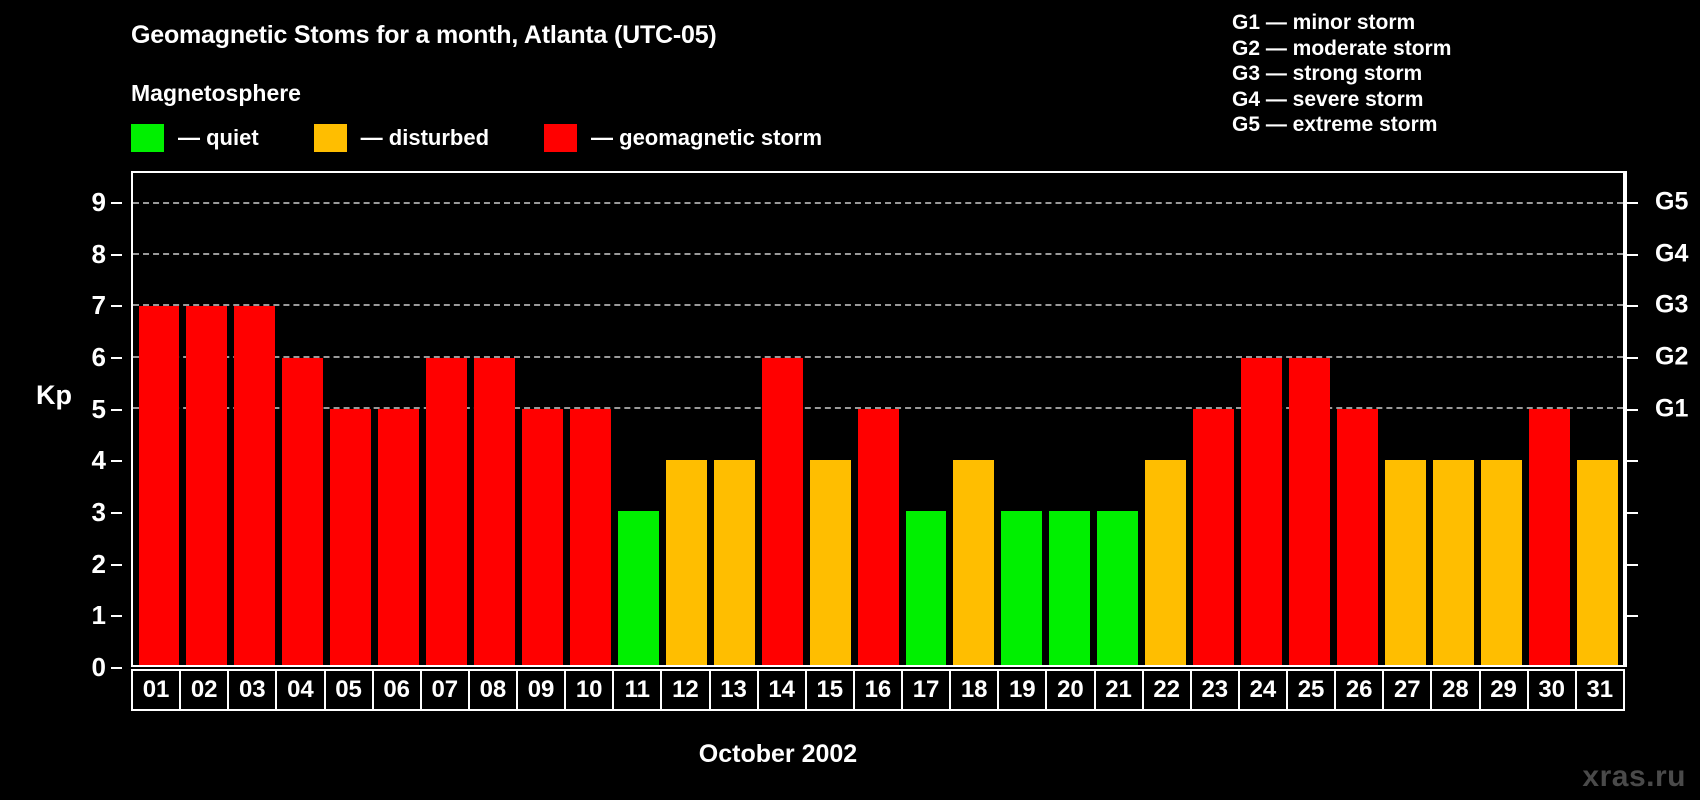 This screenshot has height=800, width=1700. What do you see at coordinates (1360, 690) in the screenshot?
I see `day-label-26: 26` at bounding box center [1360, 690].